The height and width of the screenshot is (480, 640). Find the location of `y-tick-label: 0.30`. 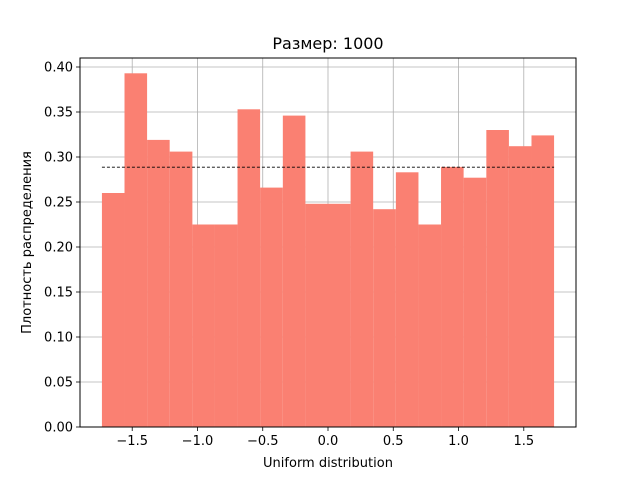

y-tick-label: 0.30 is located at coordinates (58, 158).